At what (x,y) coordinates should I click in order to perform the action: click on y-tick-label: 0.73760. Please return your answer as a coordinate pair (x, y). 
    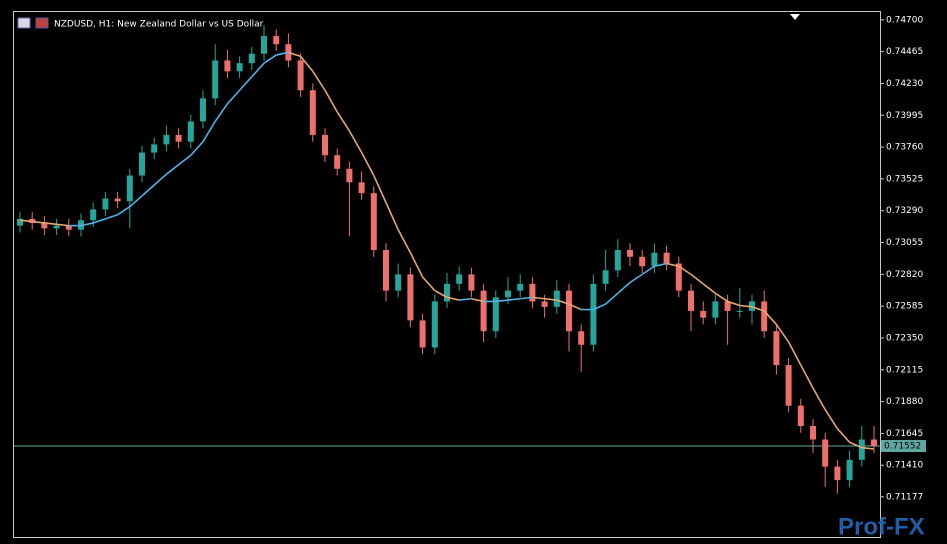
    Looking at the image, I should click on (904, 148).